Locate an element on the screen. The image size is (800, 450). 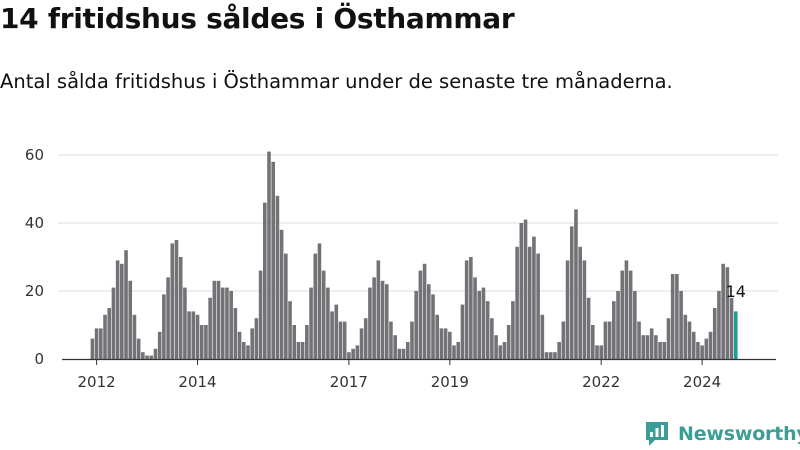
y-tick-label: 40 is located at coordinates (34, 223).